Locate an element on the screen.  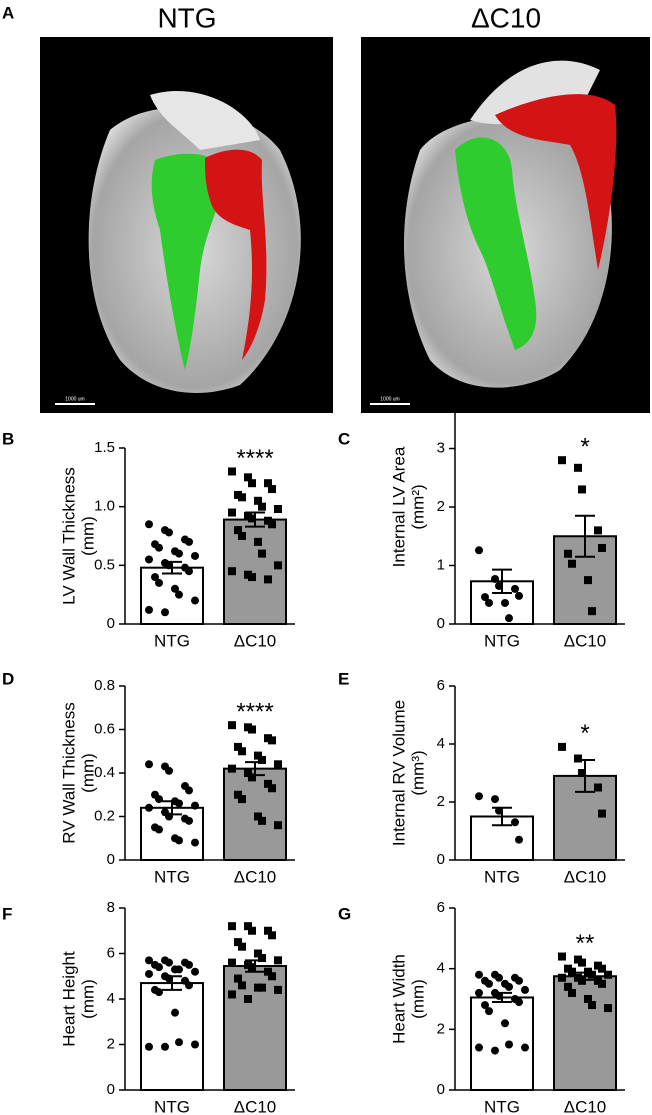
y-tick-label: 6 is located at coordinates (111, 952).